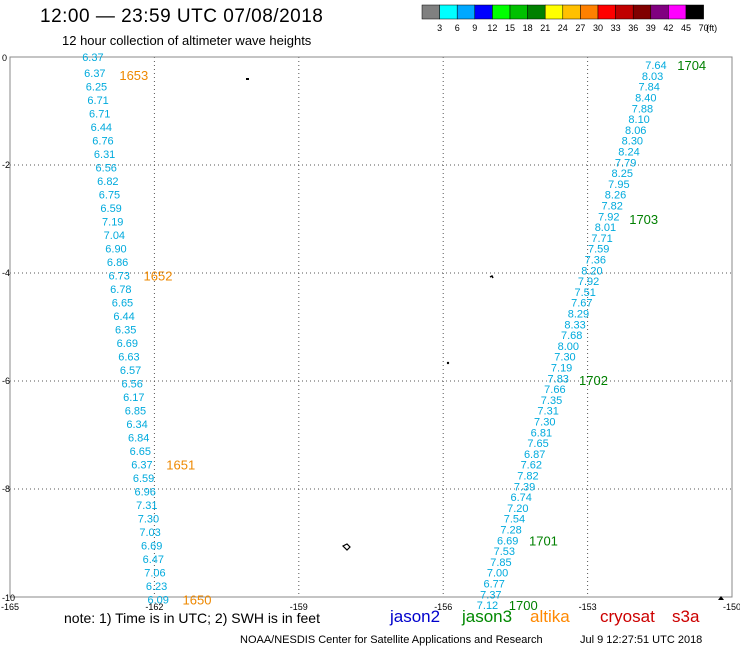 This screenshot has height=650, width=740. Describe the element at coordinates (487, 606) in the screenshot. I see `swh-value: 7.12` at that location.